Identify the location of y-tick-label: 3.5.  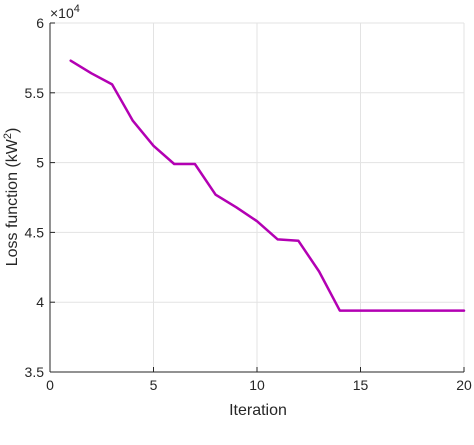
(35, 372).